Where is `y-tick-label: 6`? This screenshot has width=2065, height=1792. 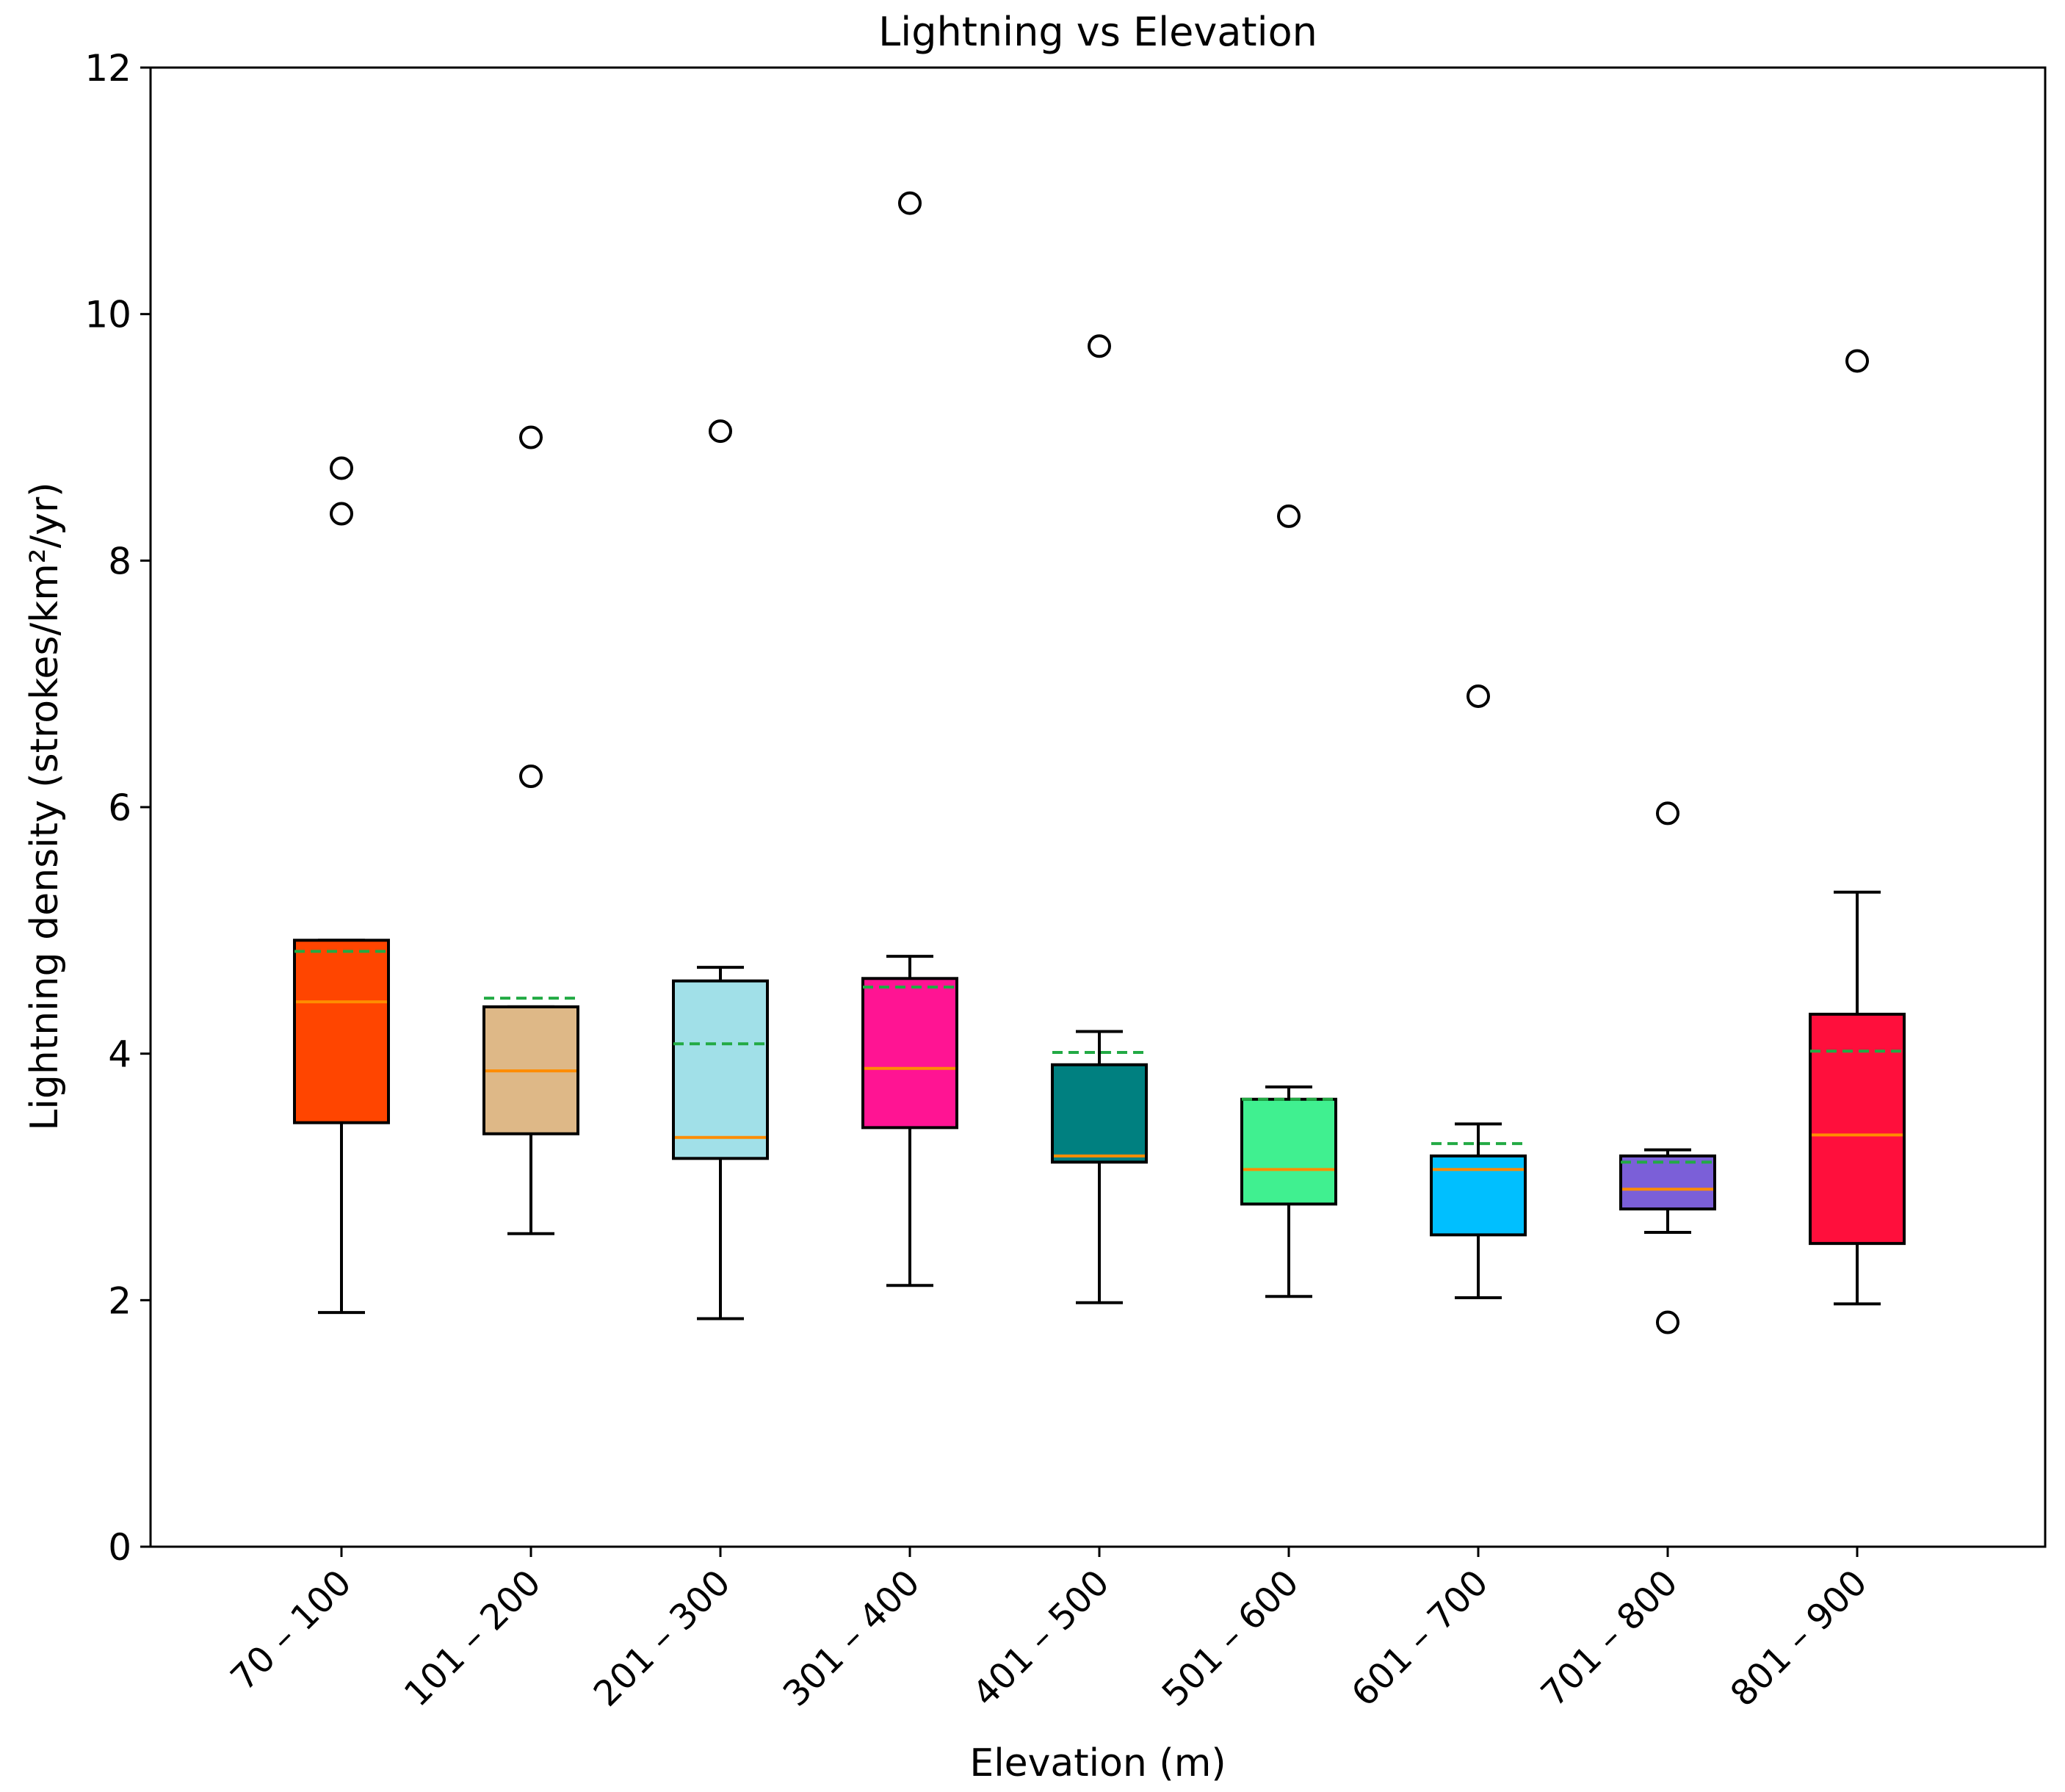 y-tick-label: 6 is located at coordinates (119, 808).